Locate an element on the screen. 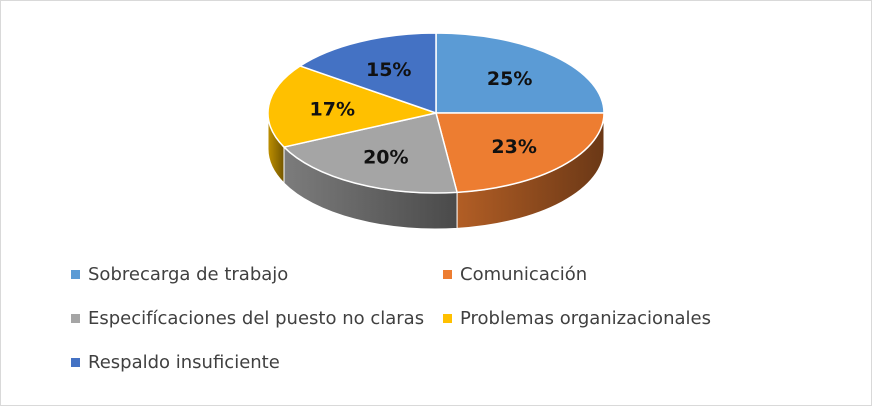 This screenshot has height=406, width=872. legend-label: Especifícaciones del puesto no claras is located at coordinates (256, 318).